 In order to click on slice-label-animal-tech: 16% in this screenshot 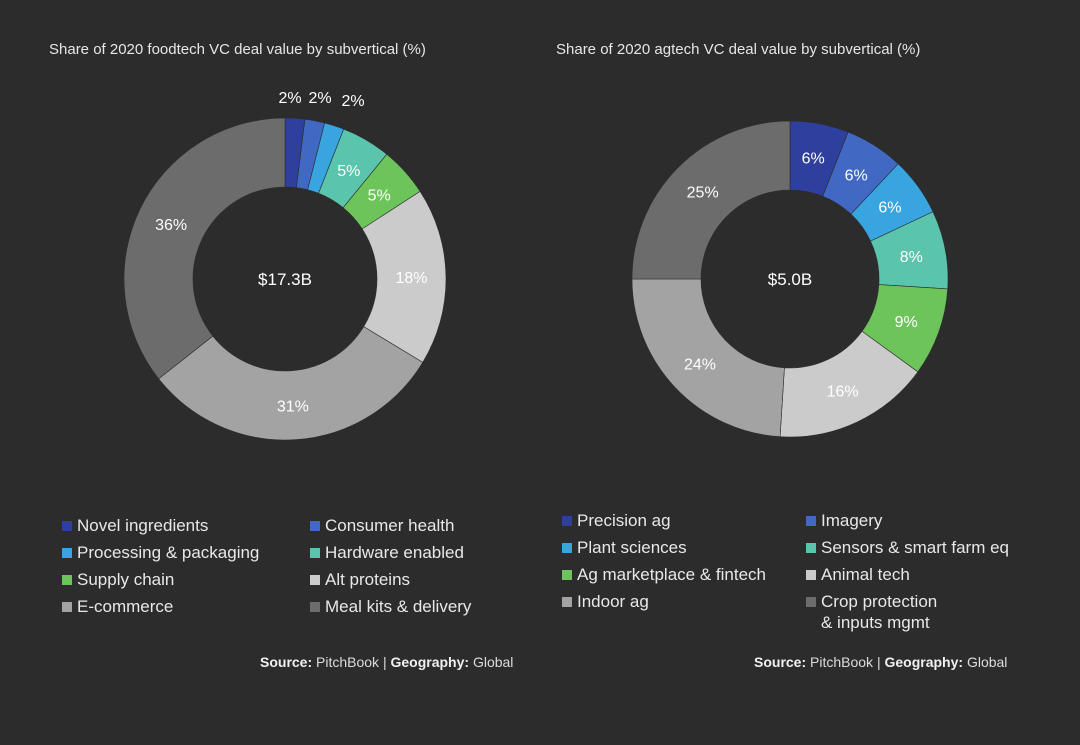, I will do `click(843, 392)`.